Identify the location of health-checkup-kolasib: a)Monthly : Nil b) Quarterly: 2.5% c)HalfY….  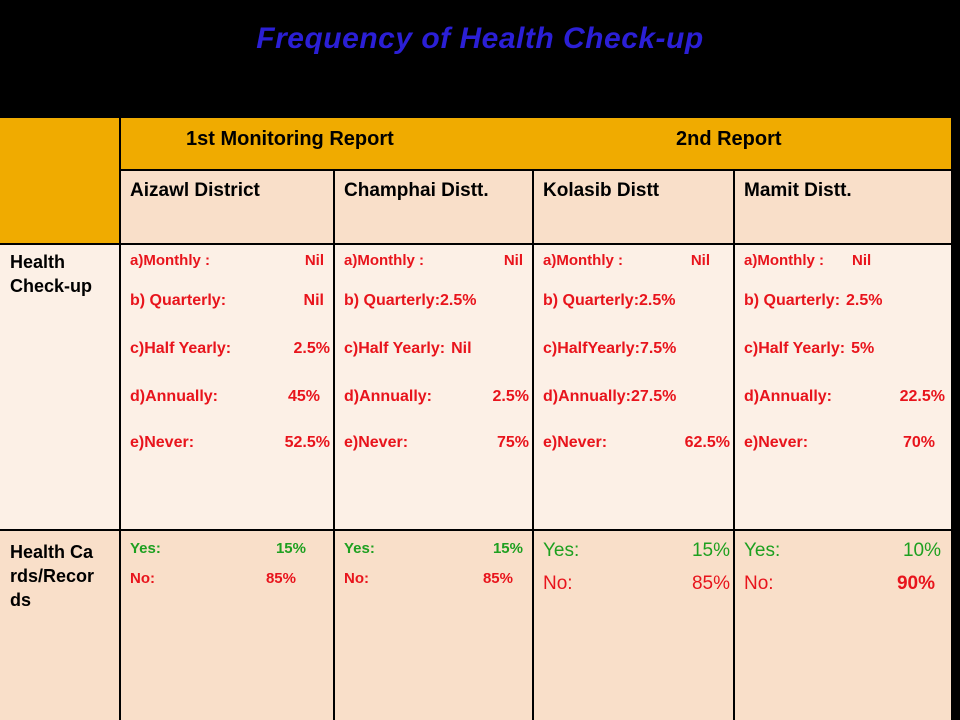
(633, 387).